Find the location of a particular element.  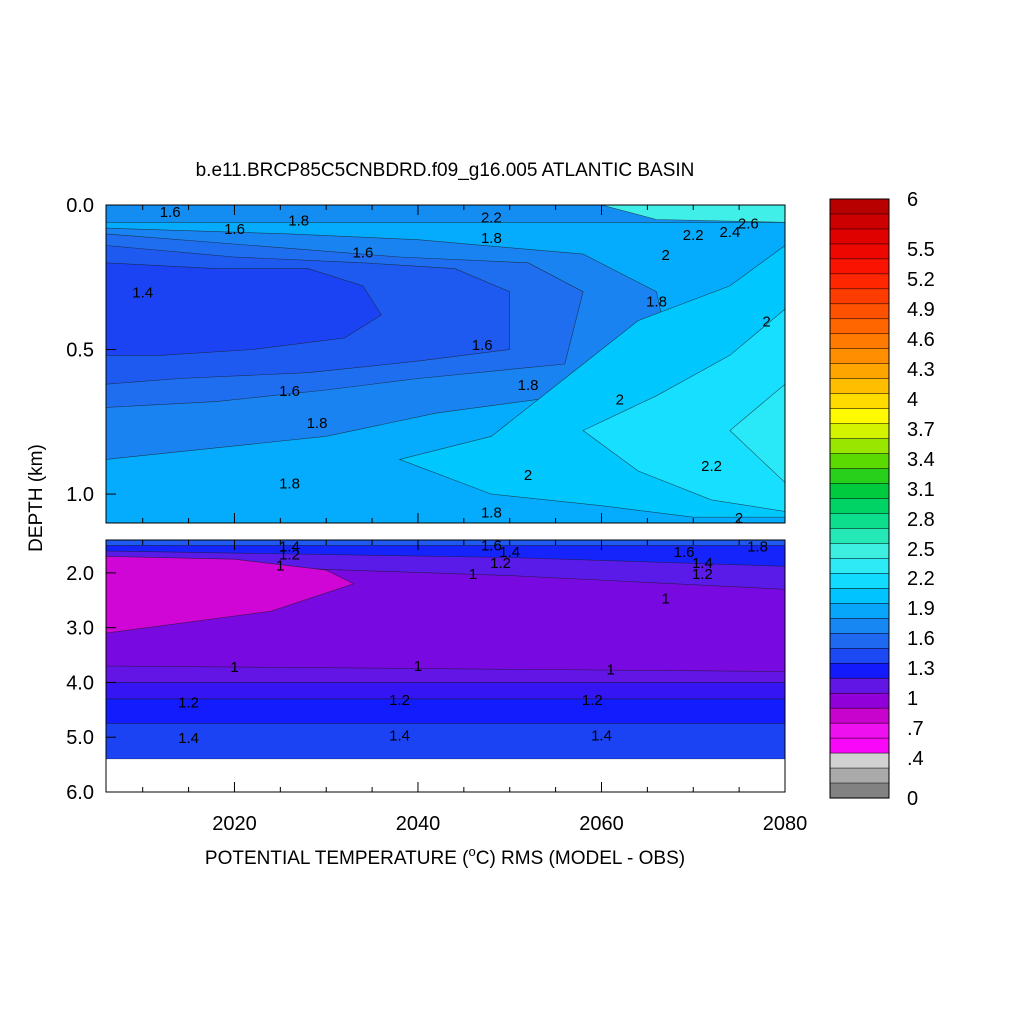

upper-y-tick-label-2: 1.0 is located at coordinates (80, 495).